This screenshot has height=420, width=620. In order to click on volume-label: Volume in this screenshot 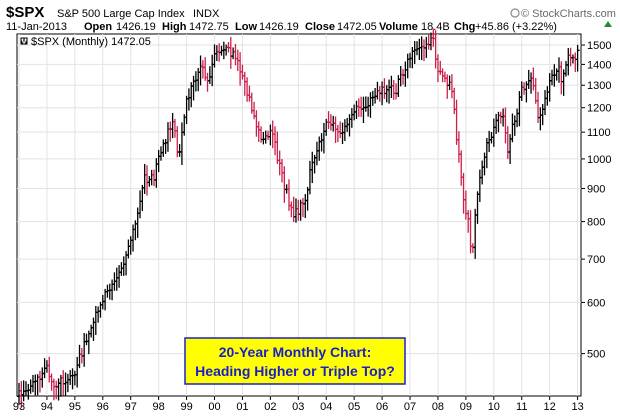, I will do `click(398, 27)`.